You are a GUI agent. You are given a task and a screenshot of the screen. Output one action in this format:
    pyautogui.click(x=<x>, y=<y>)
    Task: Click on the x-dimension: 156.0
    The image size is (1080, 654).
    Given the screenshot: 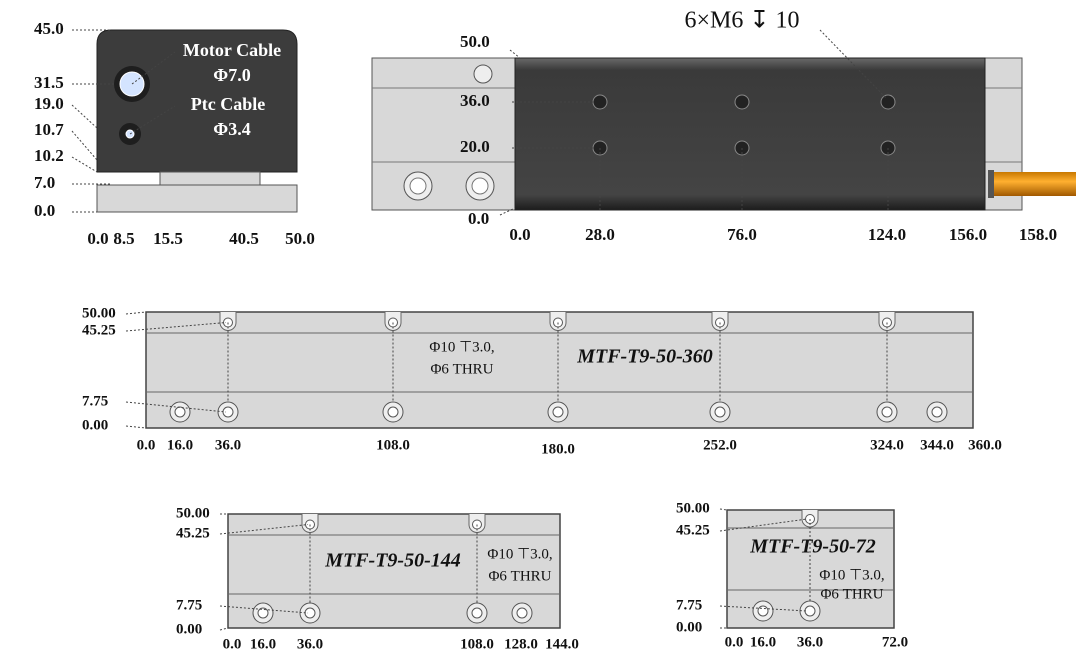 What is the action you would take?
    pyautogui.click(x=968, y=234)
    